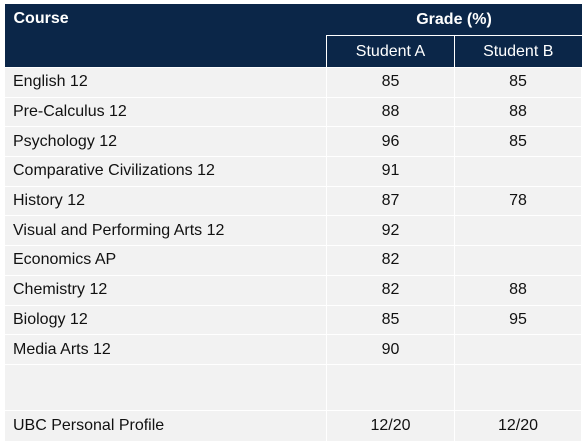 The height and width of the screenshot is (445, 588). What do you see at coordinates (165, 349) in the screenshot?
I see `course-cell: Media Arts 12` at bounding box center [165, 349].